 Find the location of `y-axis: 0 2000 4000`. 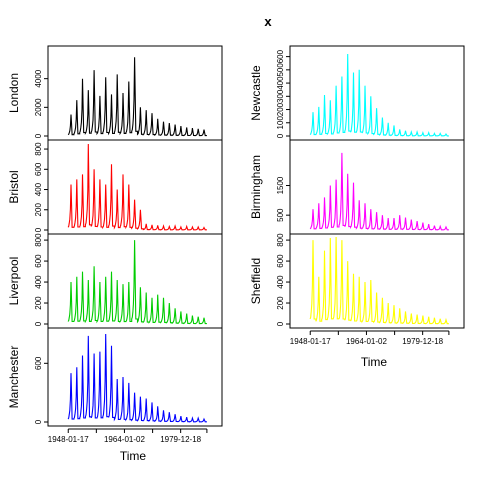

y-axis: 0 2000 4000 is located at coordinates (41, 103).